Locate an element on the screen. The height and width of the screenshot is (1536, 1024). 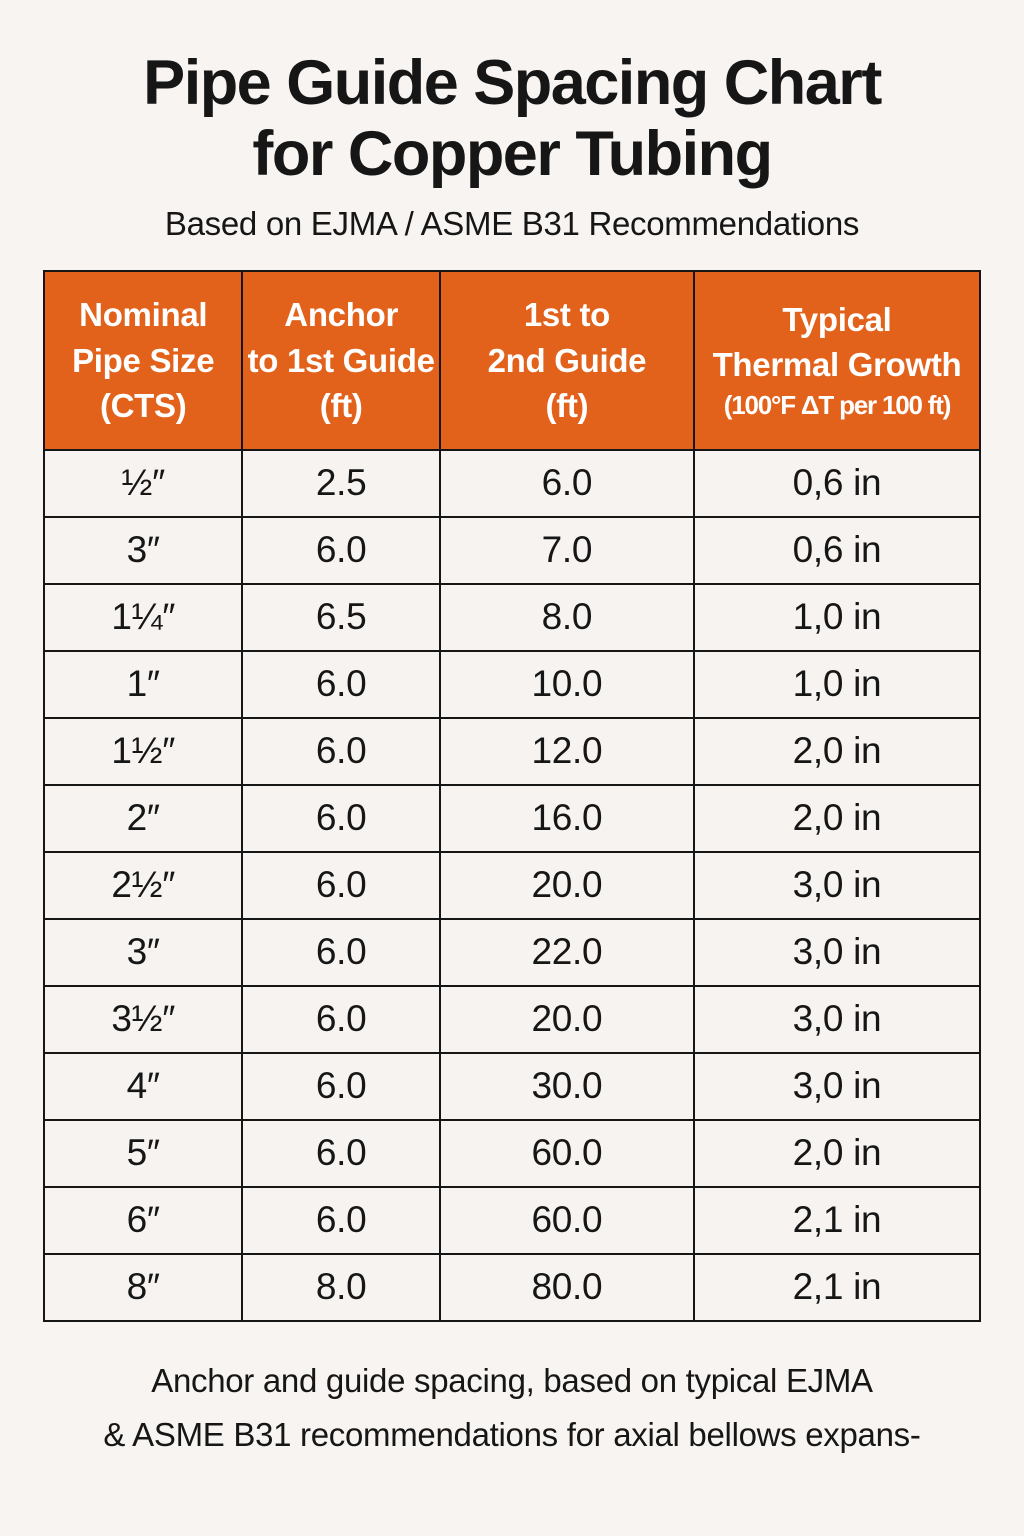
column-header-2: Anchor to 1st Guide (ft) is located at coordinates (341, 360).